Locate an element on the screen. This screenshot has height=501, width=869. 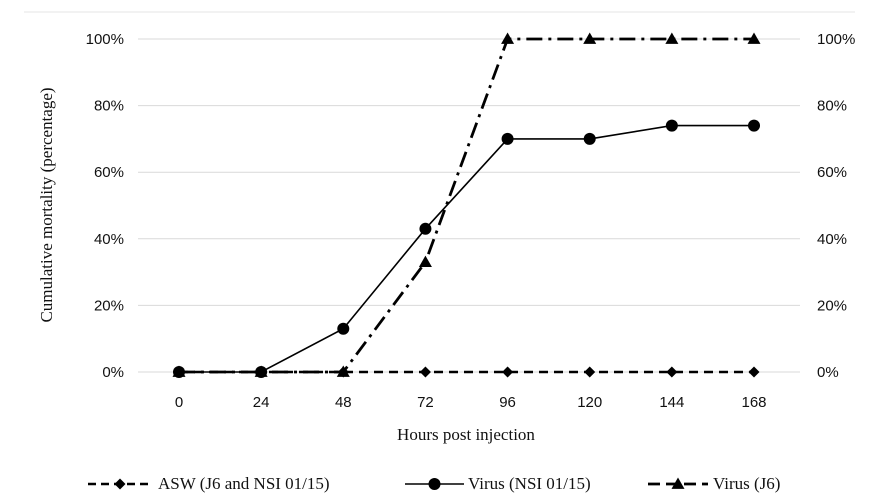
legend-label: ASW (J6 and NSI 01/15) is located at coordinates (244, 483).